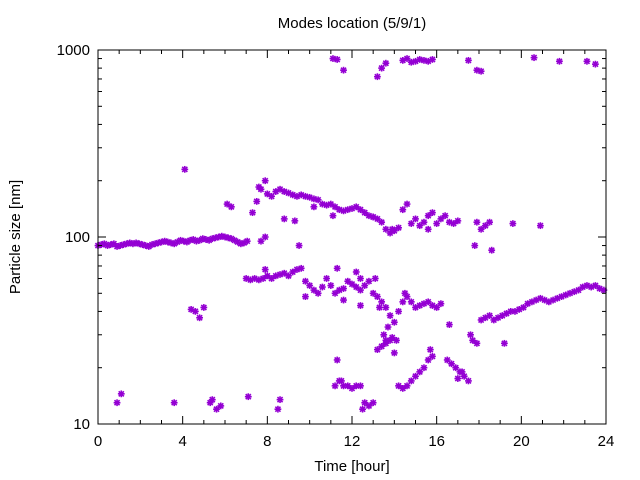 This screenshot has width=640, height=480. What do you see at coordinates (73, 50) in the screenshot?
I see `y-tick-label: 1000` at bounding box center [73, 50].